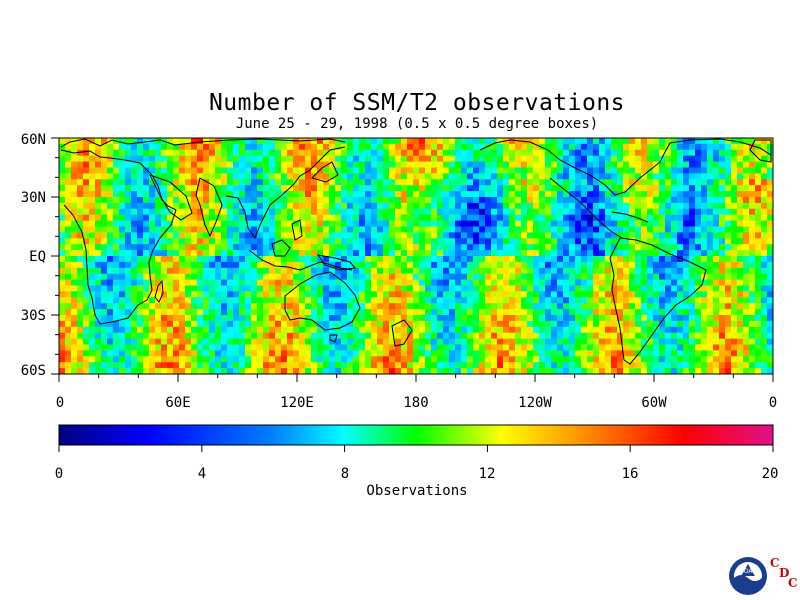 The image size is (800, 600). What do you see at coordinates (285, 193) in the screenshot?
I see `coastline-east-asia` at bounding box center [285, 193].